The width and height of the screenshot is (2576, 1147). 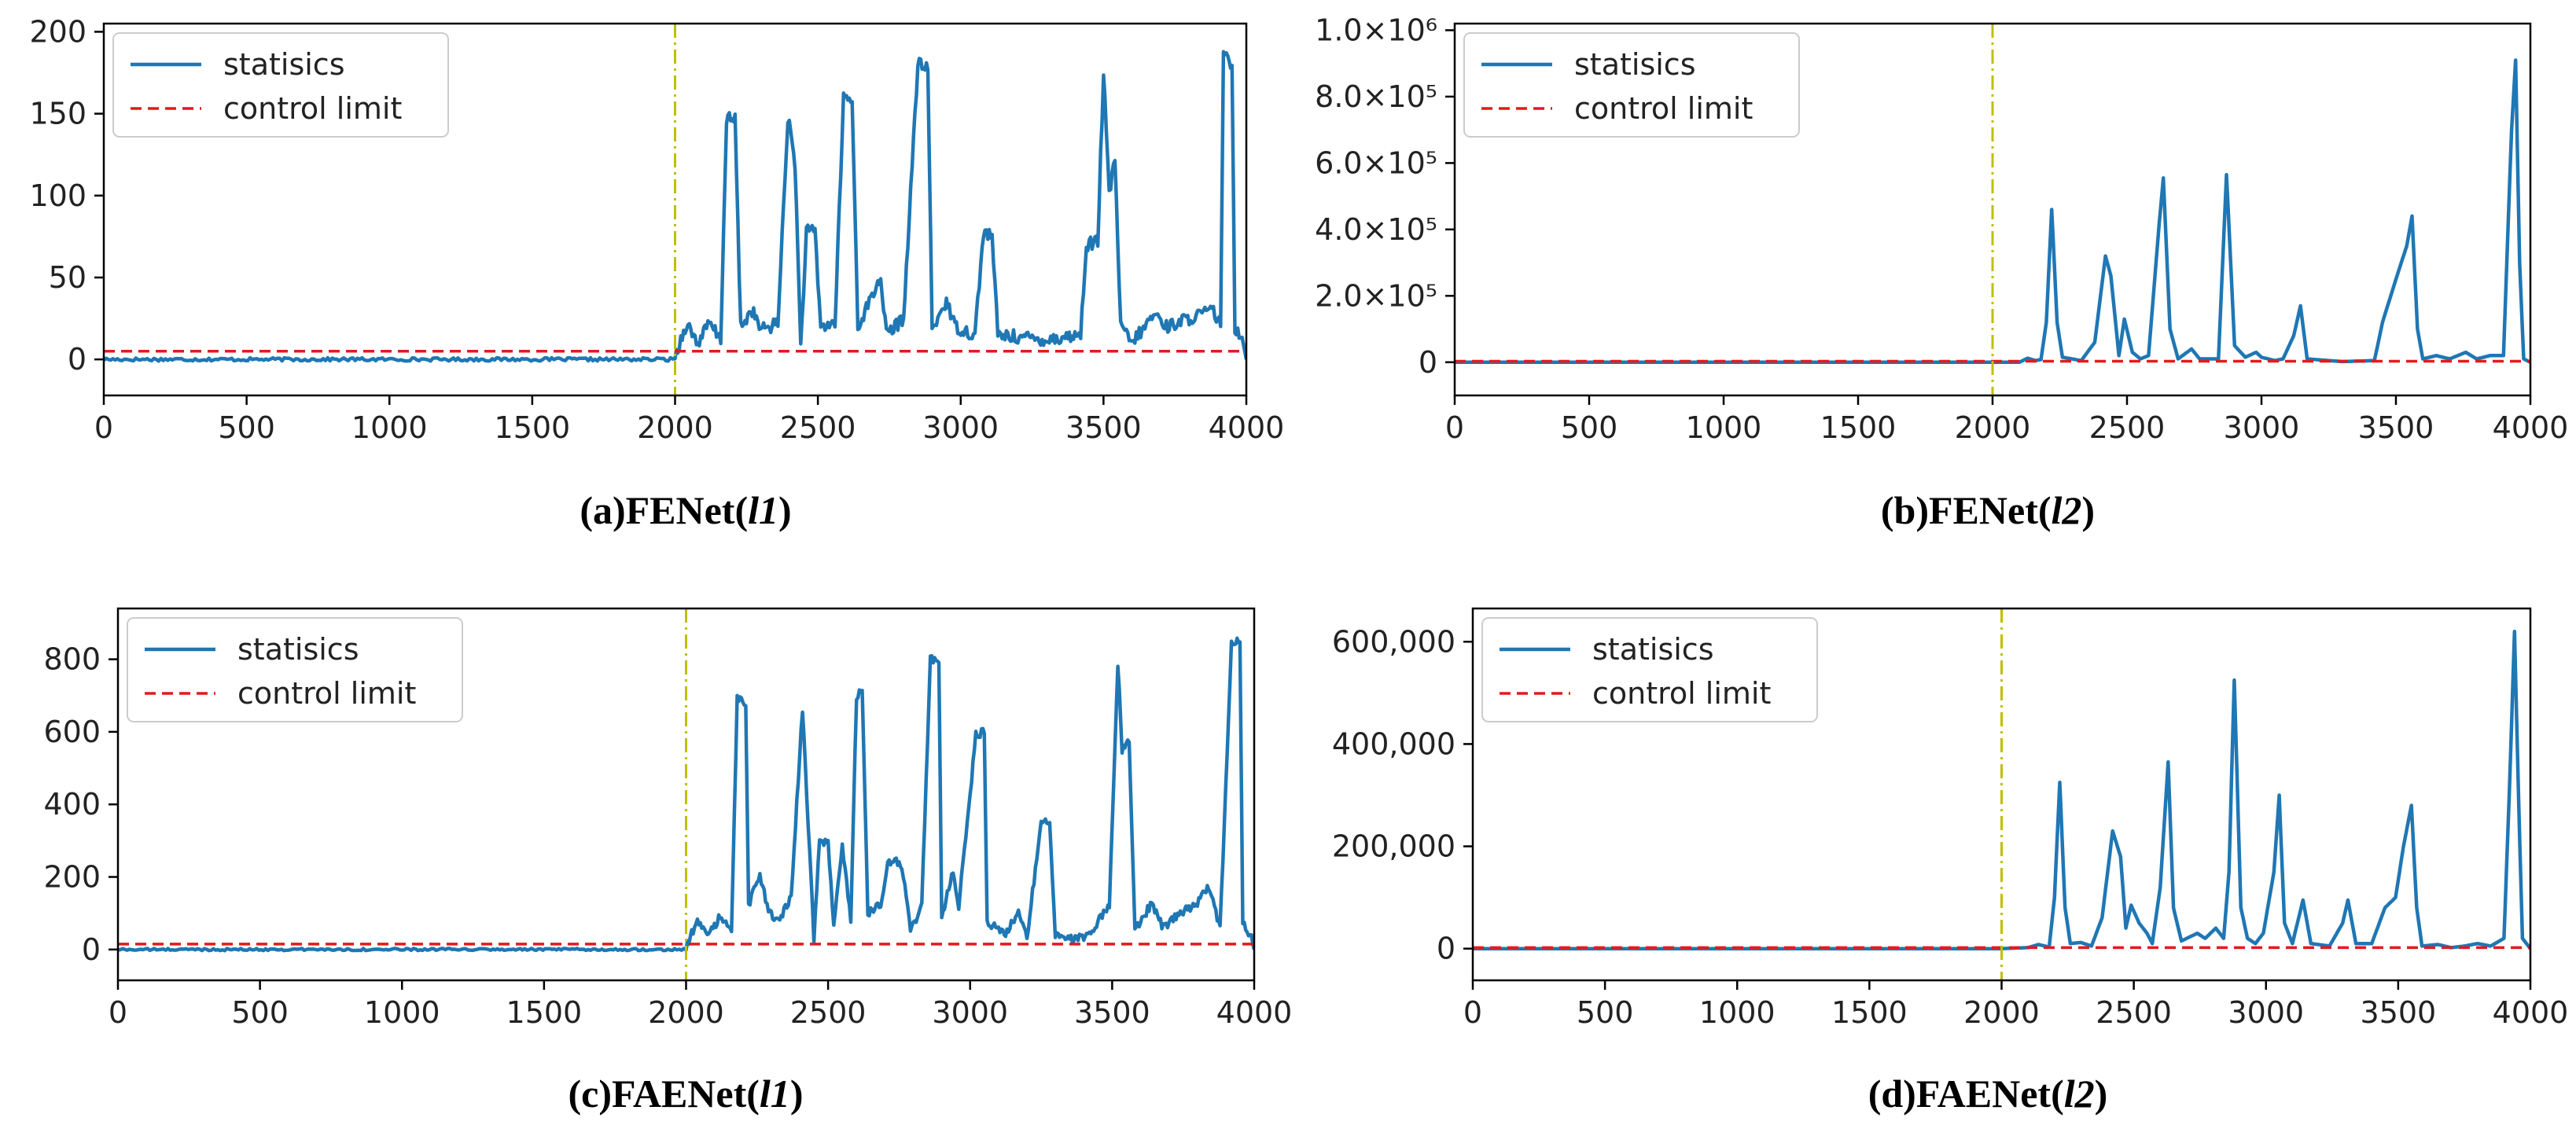 I want to click on legend-box-c, so click(x=295, y=669).